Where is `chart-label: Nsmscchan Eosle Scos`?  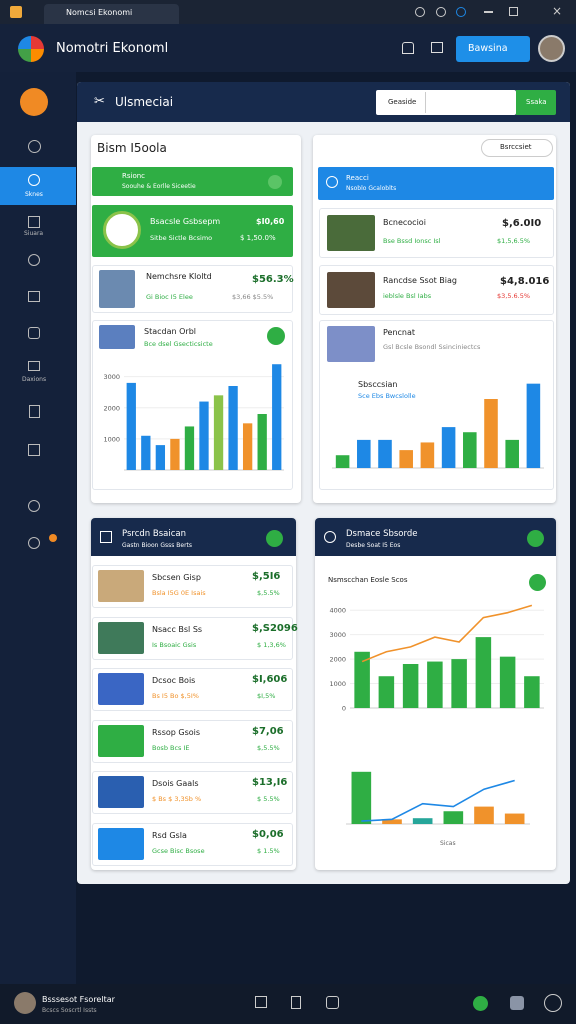 chart-label: Nsmscchan Eosle Scos is located at coordinates (368, 580).